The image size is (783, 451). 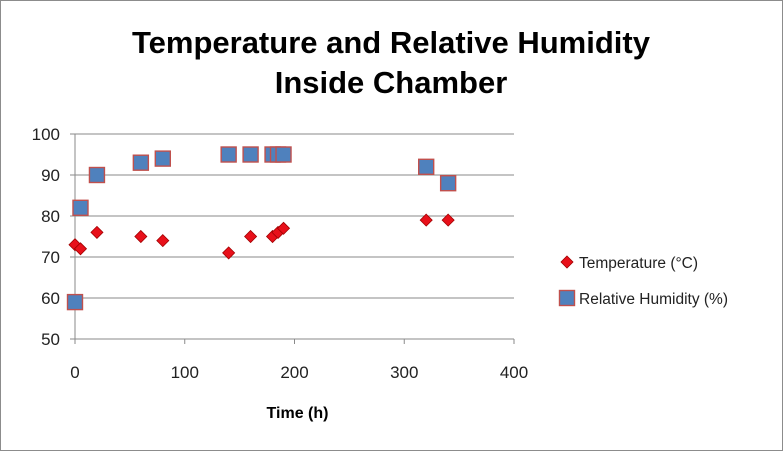 I want to click on humidity-point-3-shape, so click(x=141, y=162).